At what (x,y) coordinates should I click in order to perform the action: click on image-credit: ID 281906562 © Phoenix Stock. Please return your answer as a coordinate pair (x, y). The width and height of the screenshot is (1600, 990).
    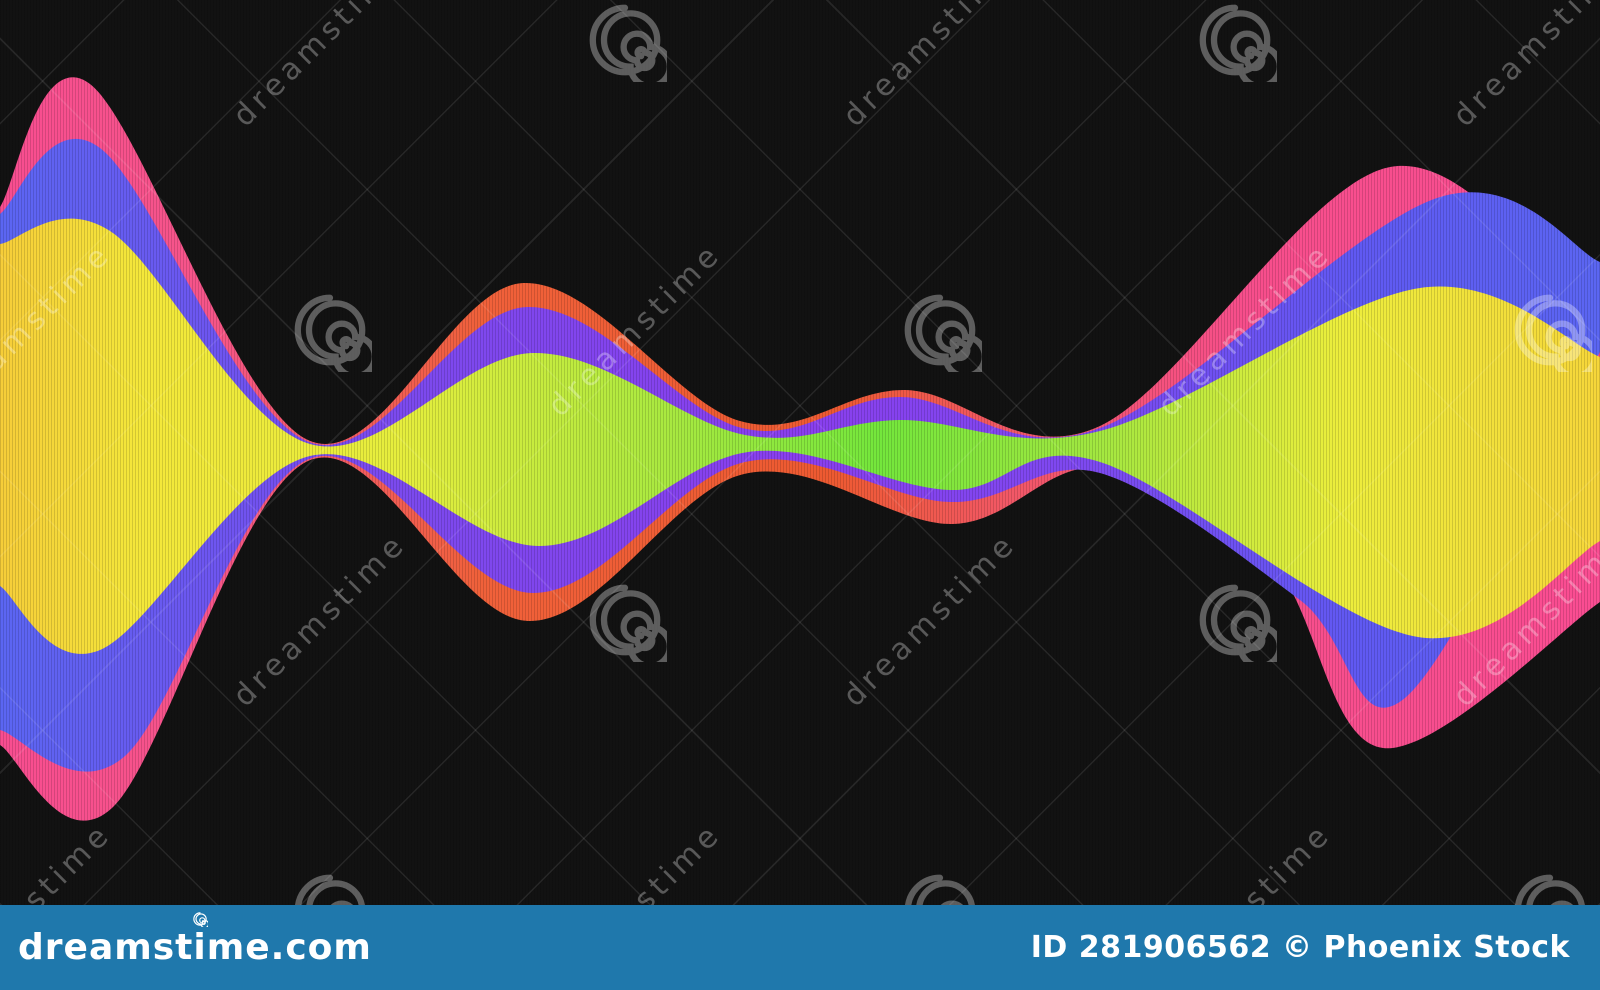
    Looking at the image, I should click on (1300, 947).